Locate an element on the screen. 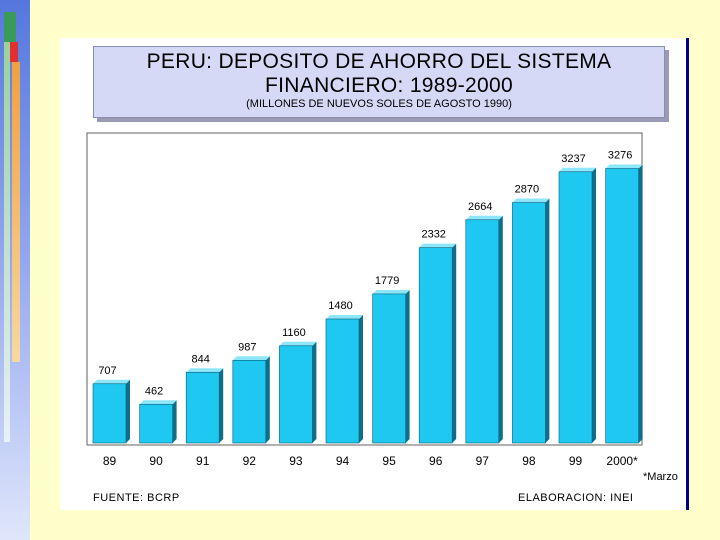 This screenshot has width=720, height=540. x-tick-label: 90 is located at coordinates (156, 461).